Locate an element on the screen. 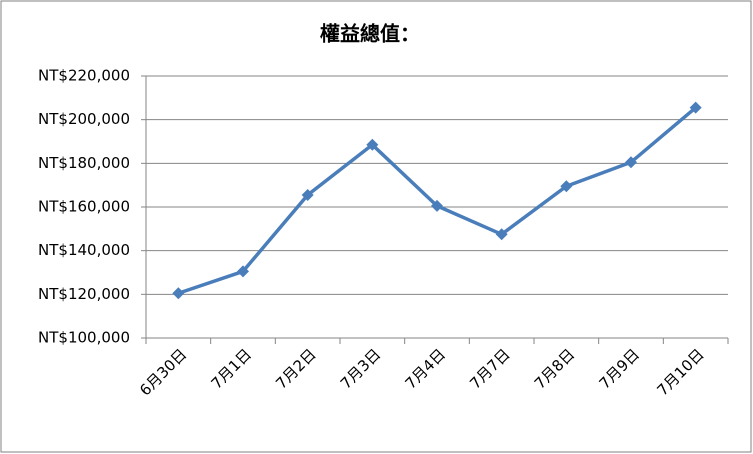 This screenshot has height=454, width=753. y-tick-label: NT$100,000 is located at coordinates (84, 338).